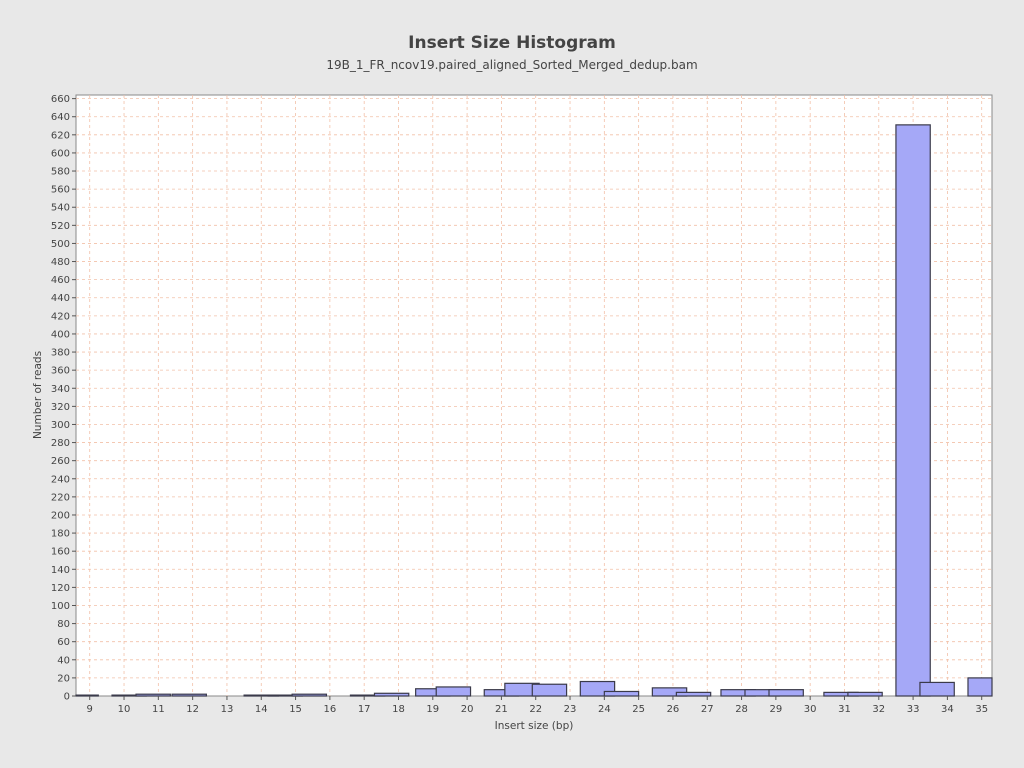 Image resolution: width=1024 pixels, height=768 pixels. What do you see at coordinates (38, 395) in the screenshot?
I see `y-axis-label: Number of reads` at bounding box center [38, 395].